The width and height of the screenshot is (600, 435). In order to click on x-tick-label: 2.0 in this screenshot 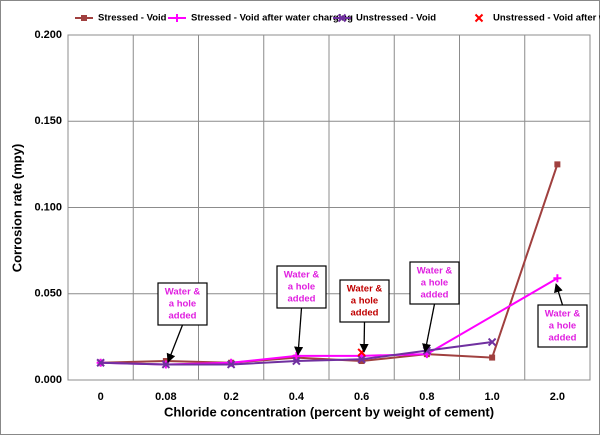, I will do `click(557, 397)`.